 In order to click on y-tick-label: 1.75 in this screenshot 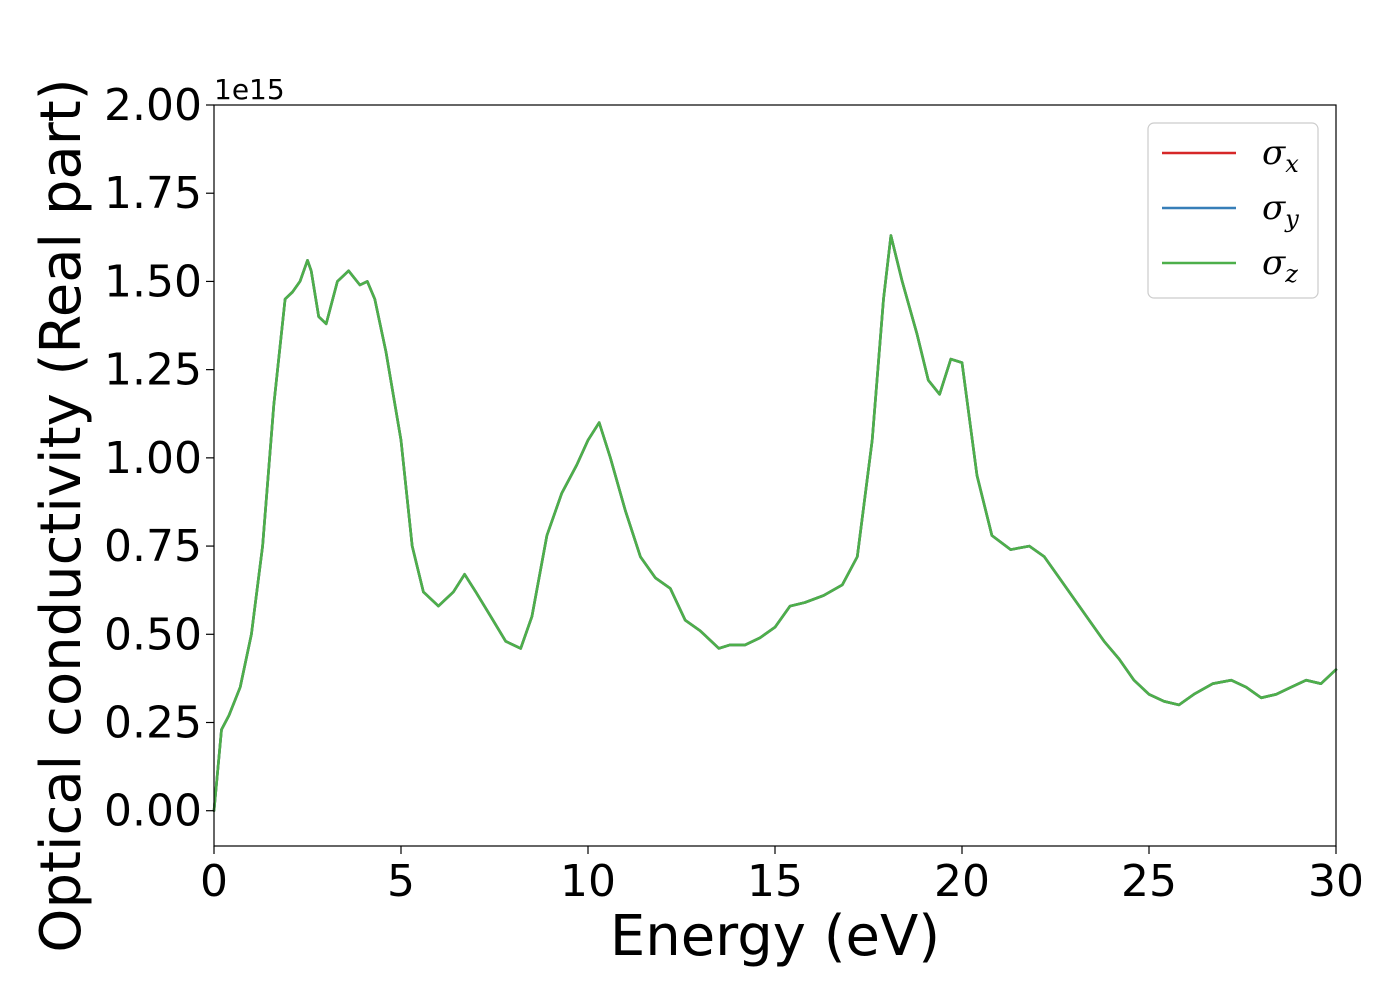, I will do `click(153, 193)`.